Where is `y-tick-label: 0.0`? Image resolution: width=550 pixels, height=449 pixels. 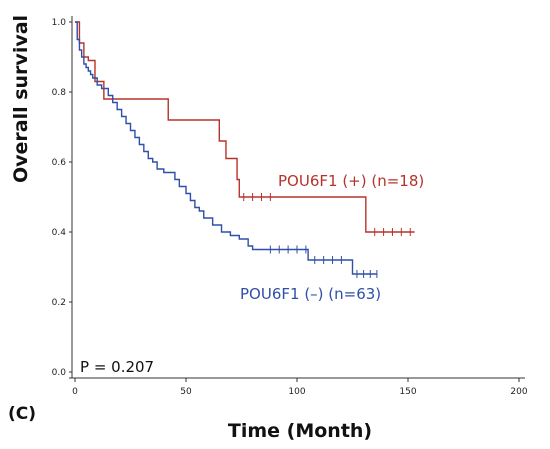
y-tick-label: 0.0 is located at coordinates (59, 373).